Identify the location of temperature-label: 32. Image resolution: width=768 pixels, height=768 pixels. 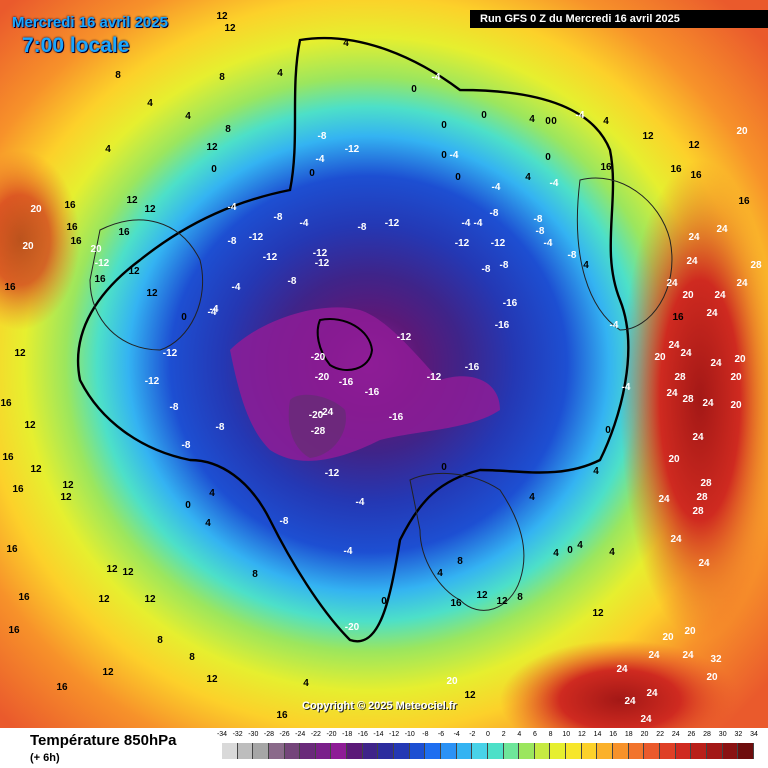
(716, 659).